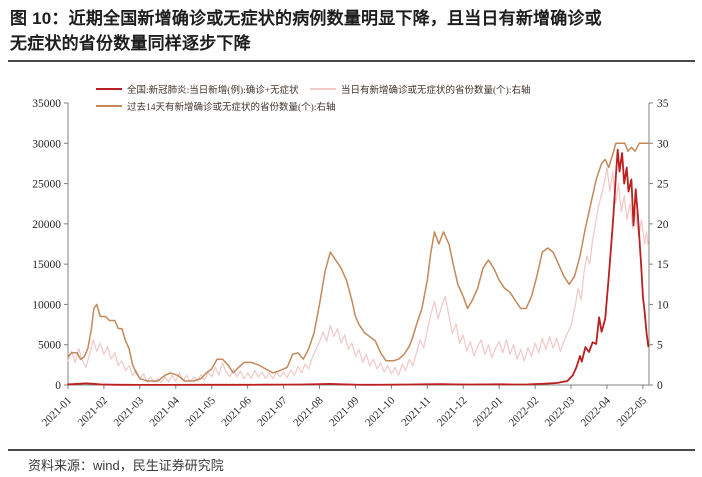 The width and height of the screenshot is (702, 477). Describe the element at coordinates (344, 411) in the screenshot. I see `x-axis-tick-label: 2021-09` at that location.